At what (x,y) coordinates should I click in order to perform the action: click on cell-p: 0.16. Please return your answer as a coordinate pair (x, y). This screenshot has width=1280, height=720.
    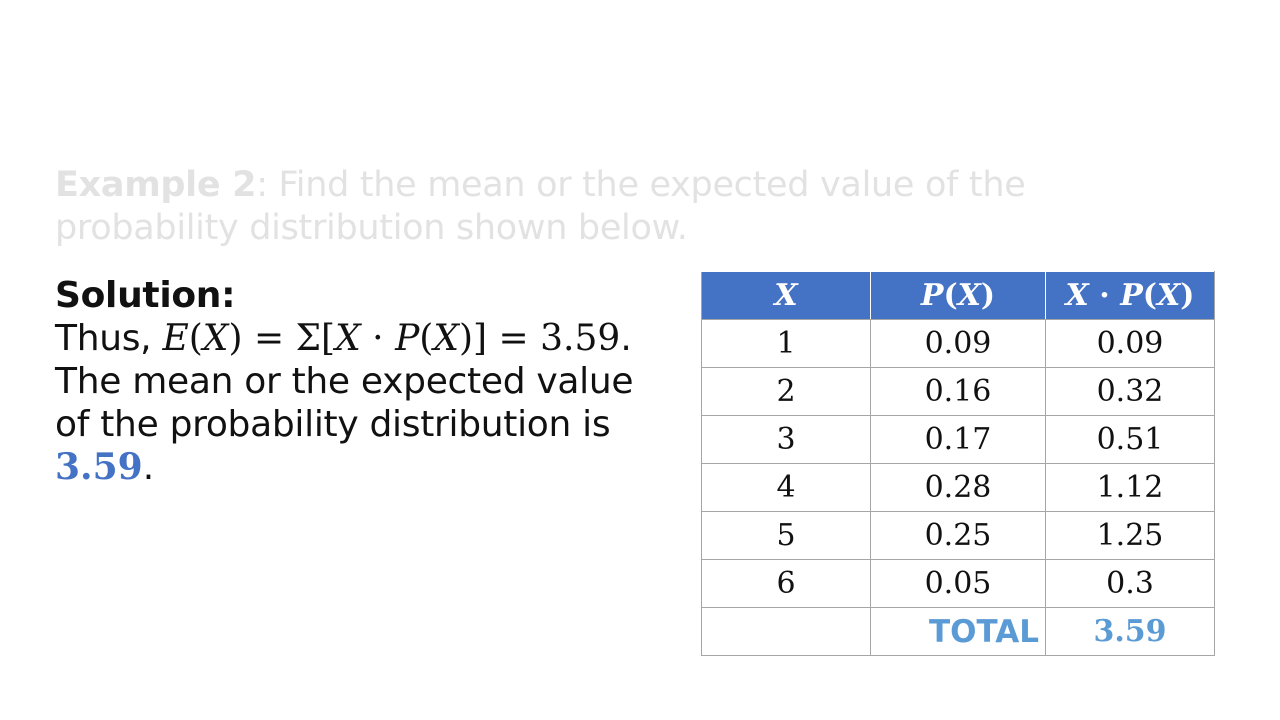
    Looking at the image, I should click on (958, 391).